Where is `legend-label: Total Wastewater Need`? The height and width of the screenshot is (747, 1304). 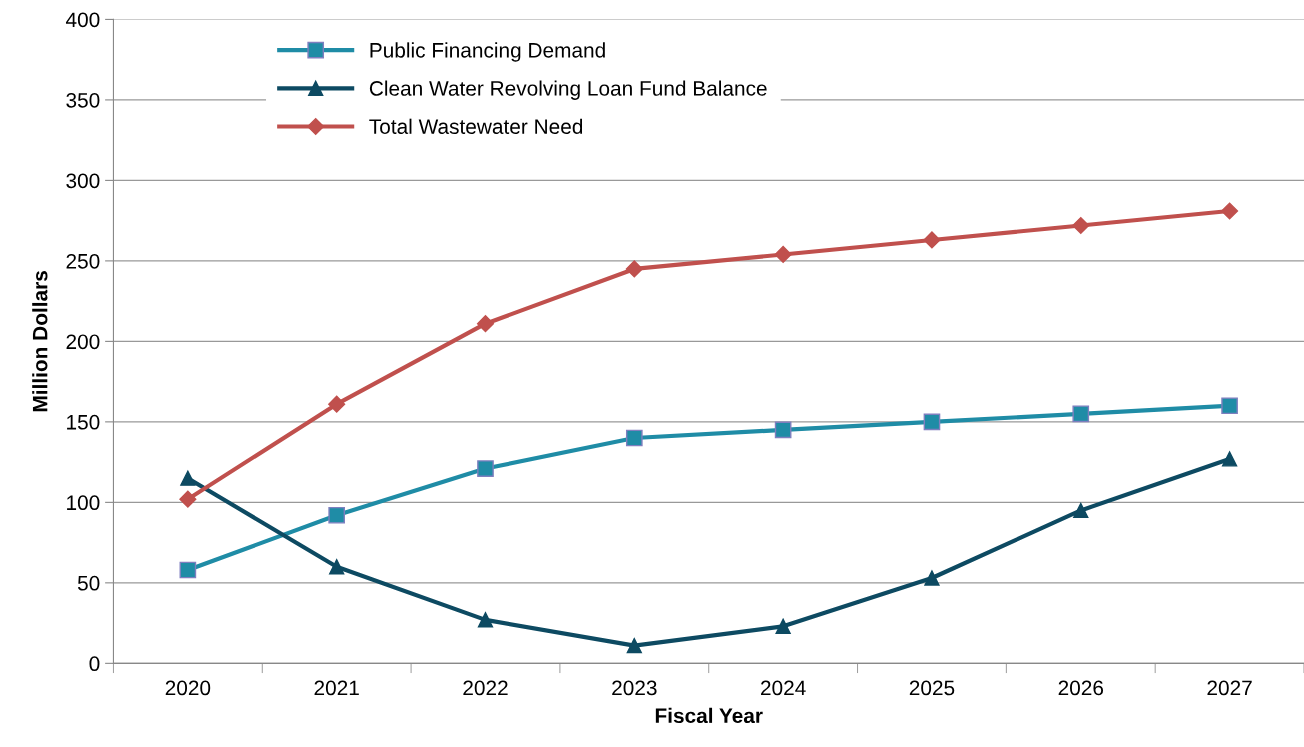 legend-label: Total Wastewater Need is located at coordinates (476, 126).